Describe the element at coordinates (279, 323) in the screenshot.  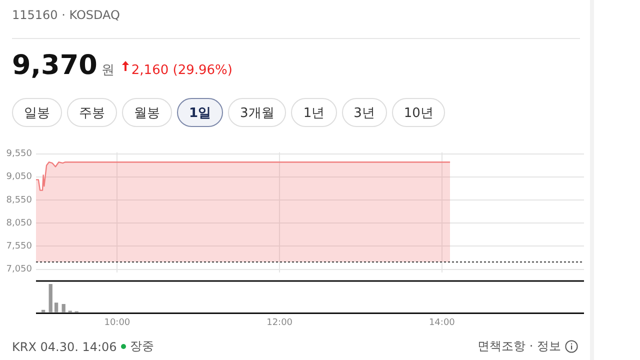
I see `x-tick-label: 12:00` at that location.